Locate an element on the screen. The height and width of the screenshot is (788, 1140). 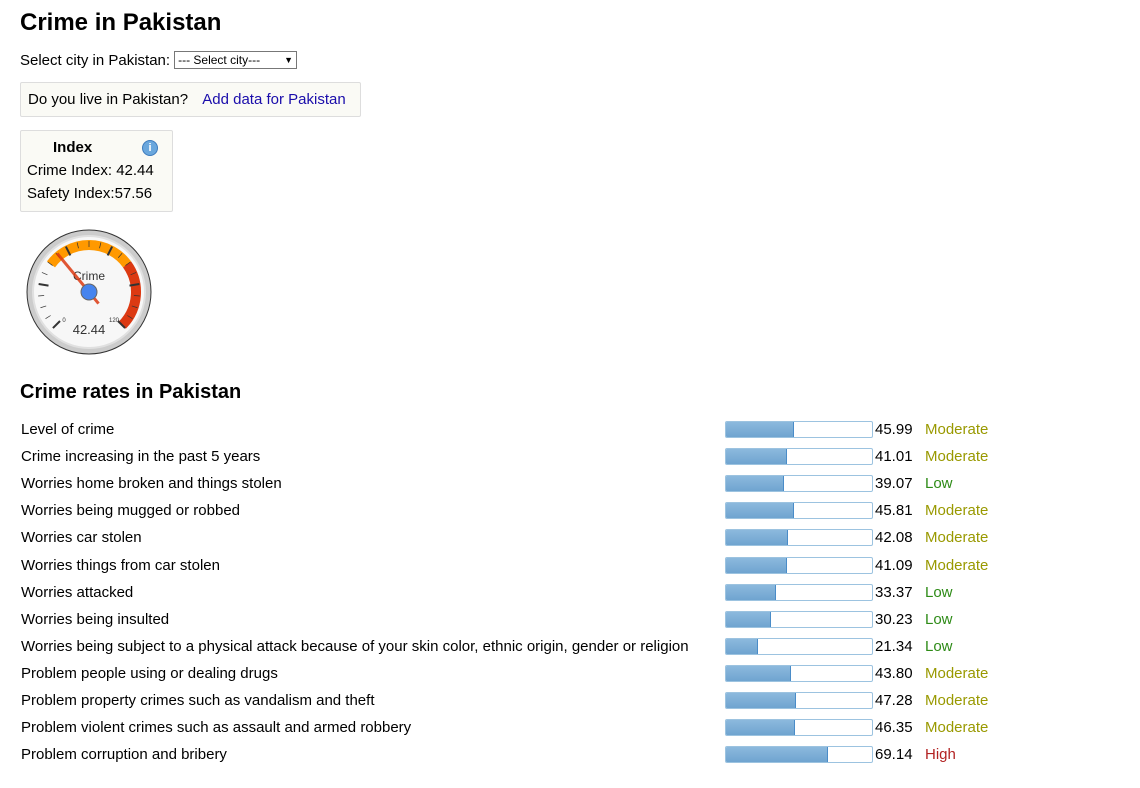
rate-value: 46.35 is located at coordinates (899, 727).